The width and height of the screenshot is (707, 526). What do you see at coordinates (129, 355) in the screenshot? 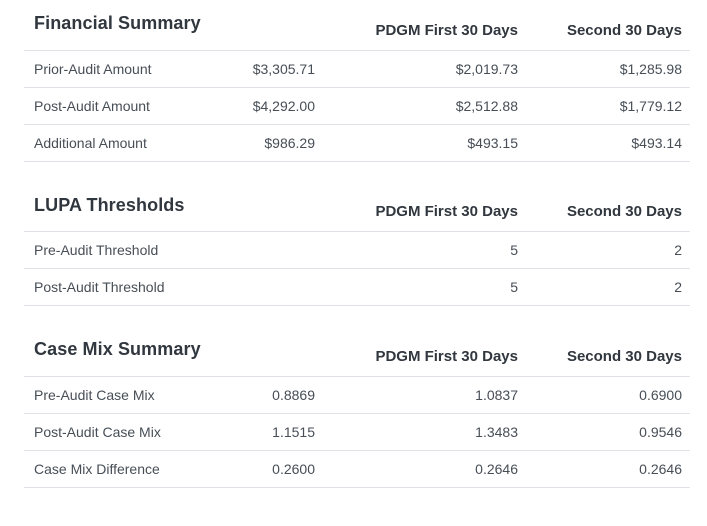
I see `section-title: Case Mix Summary` at bounding box center [129, 355].